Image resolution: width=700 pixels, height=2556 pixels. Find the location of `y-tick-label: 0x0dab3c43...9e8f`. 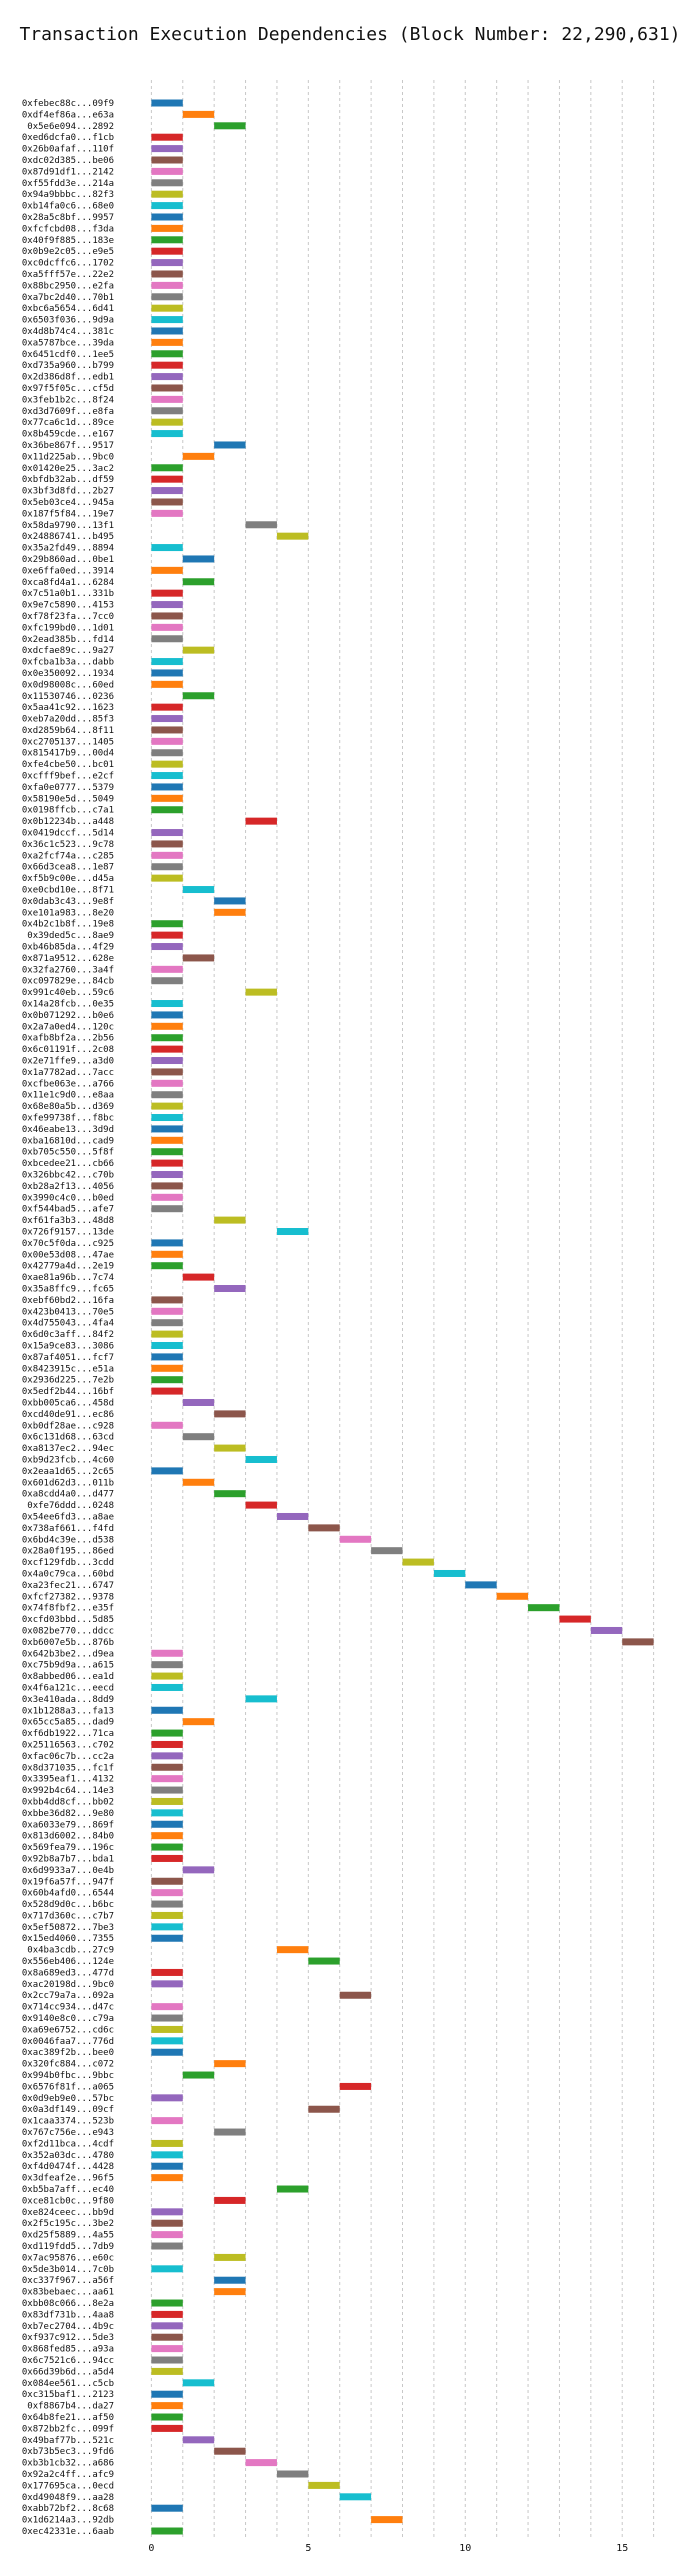

y-tick-label: 0x0dab3c43...9e8f is located at coordinates (68, 902).